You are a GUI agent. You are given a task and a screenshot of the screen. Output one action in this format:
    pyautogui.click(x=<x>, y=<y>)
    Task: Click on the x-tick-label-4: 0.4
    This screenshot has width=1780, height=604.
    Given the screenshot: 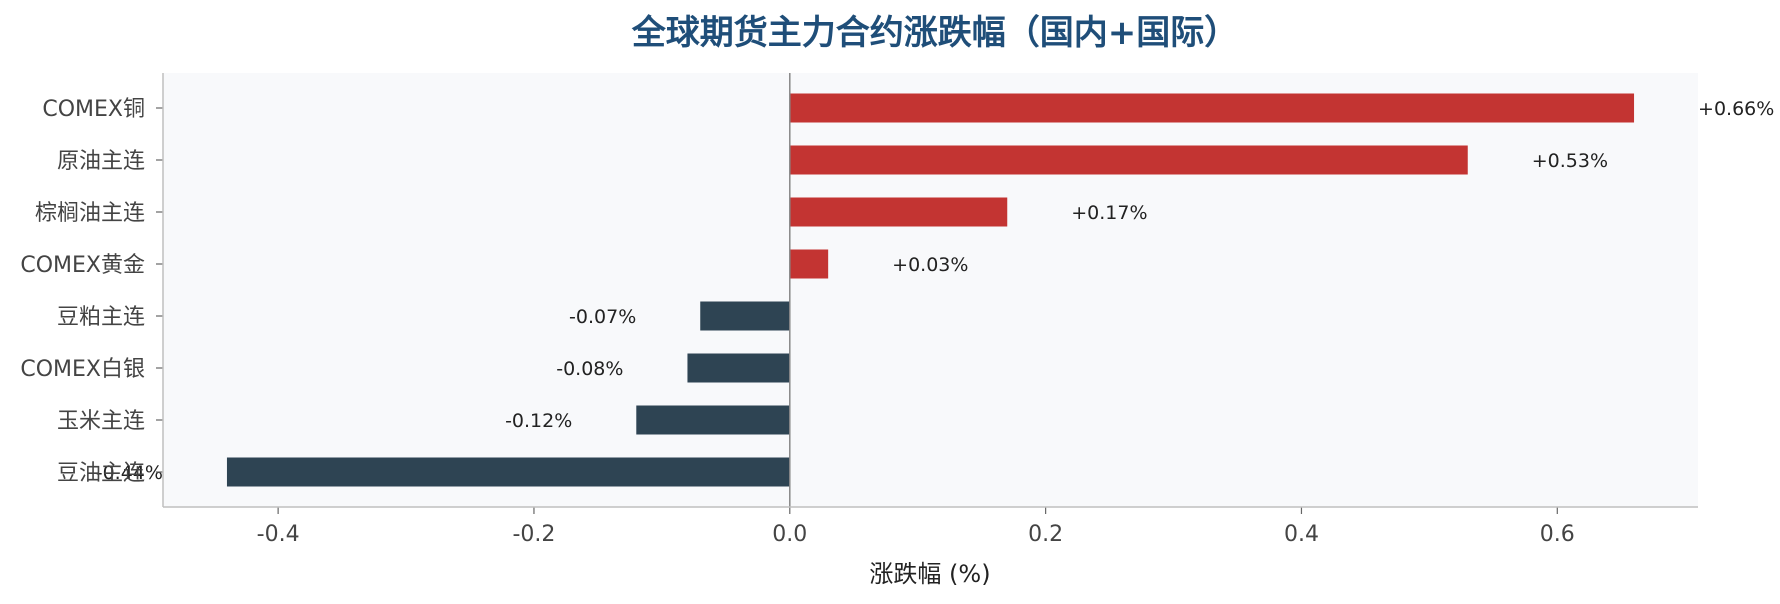 What is the action you would take?
    pyautogui.click(x=1301, y=534)
    